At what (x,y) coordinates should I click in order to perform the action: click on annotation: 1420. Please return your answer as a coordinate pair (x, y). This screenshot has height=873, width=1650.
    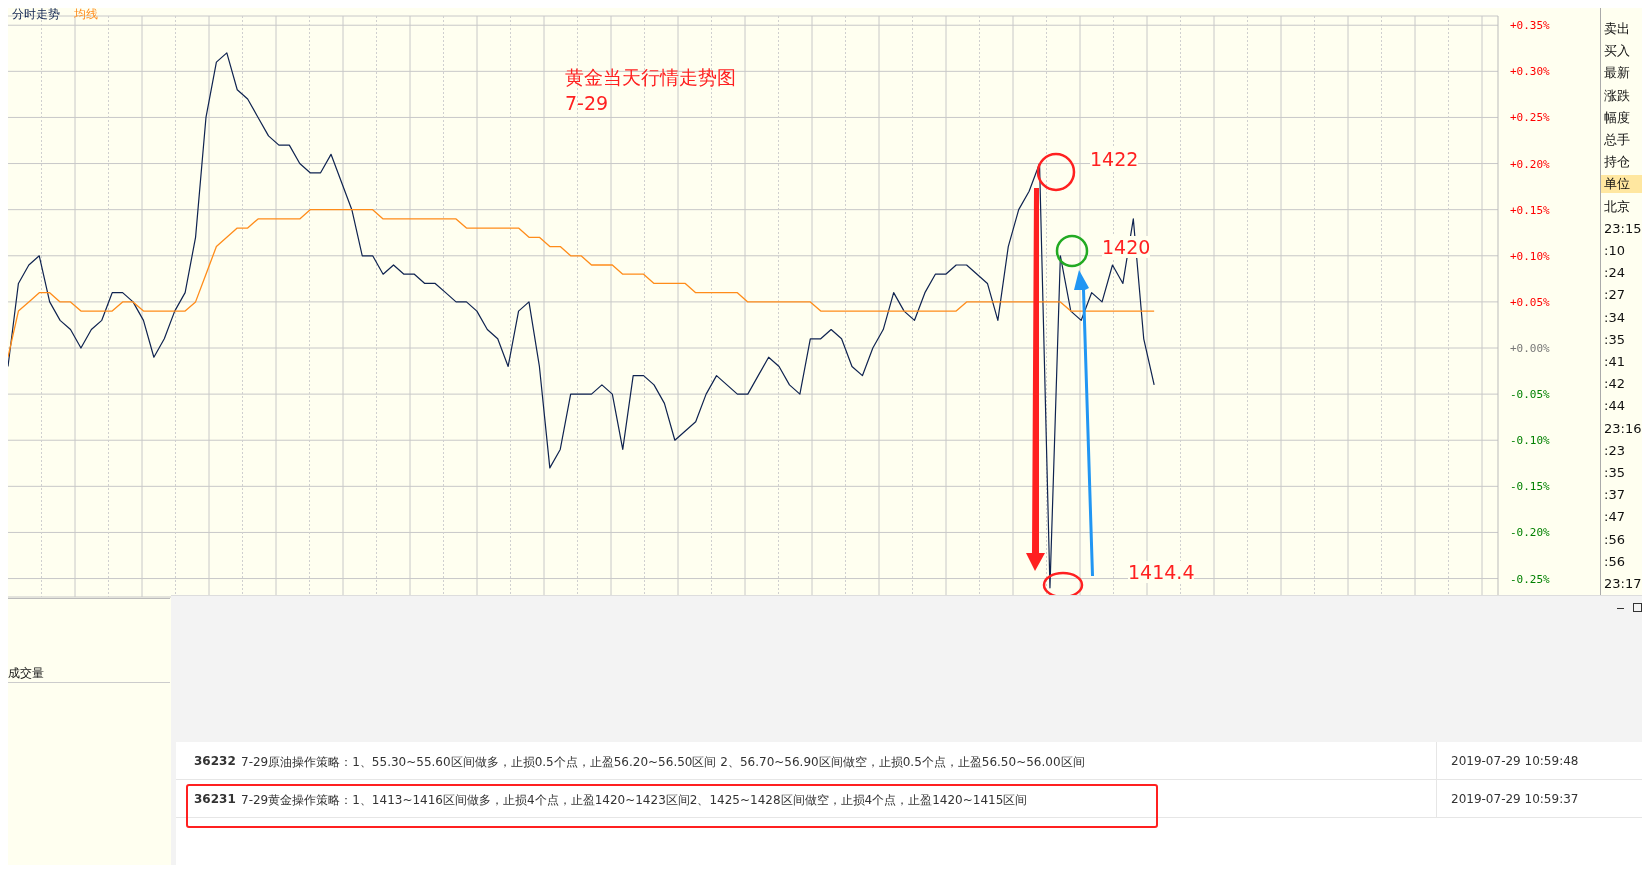
    Looking at the image, I should click on (1126, 247).